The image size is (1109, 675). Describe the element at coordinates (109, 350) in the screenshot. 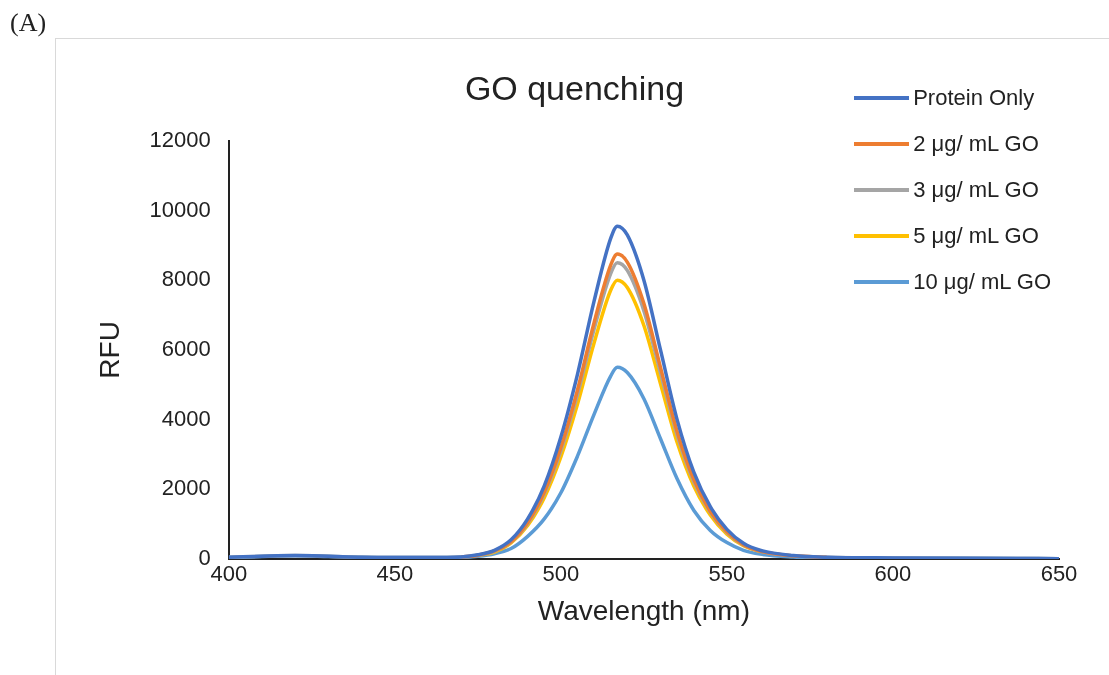

I see `y-axis-title: RFU` at that location.